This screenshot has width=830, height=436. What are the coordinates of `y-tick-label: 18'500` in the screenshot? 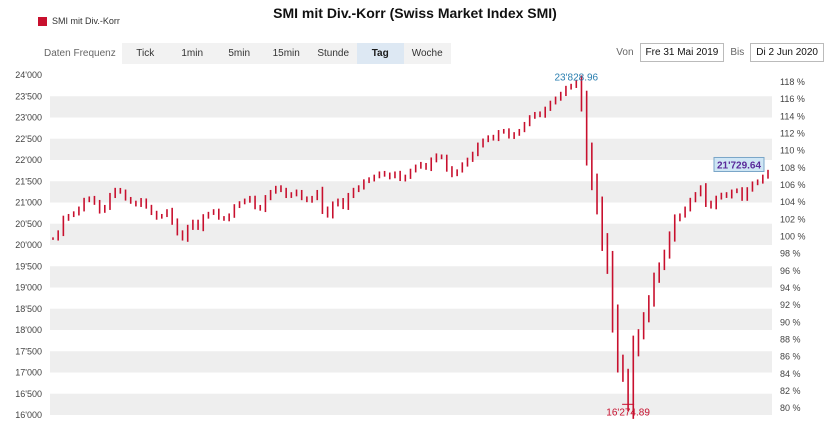 It's located at (28, 309).